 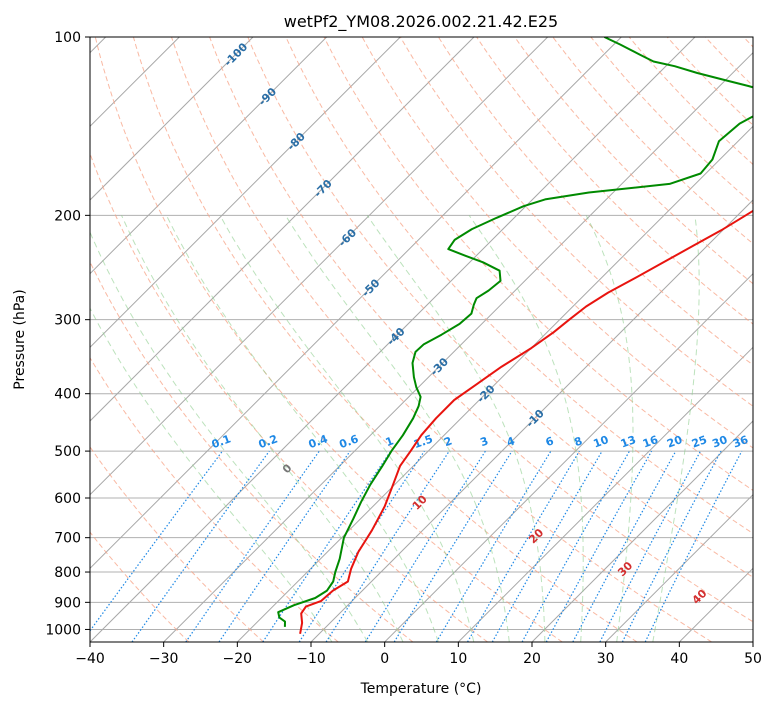 What do you see at coordinates (650, 442) in the screenshot?
I see `mixing-ratio-label: 16` at bounding box center [650, 442].